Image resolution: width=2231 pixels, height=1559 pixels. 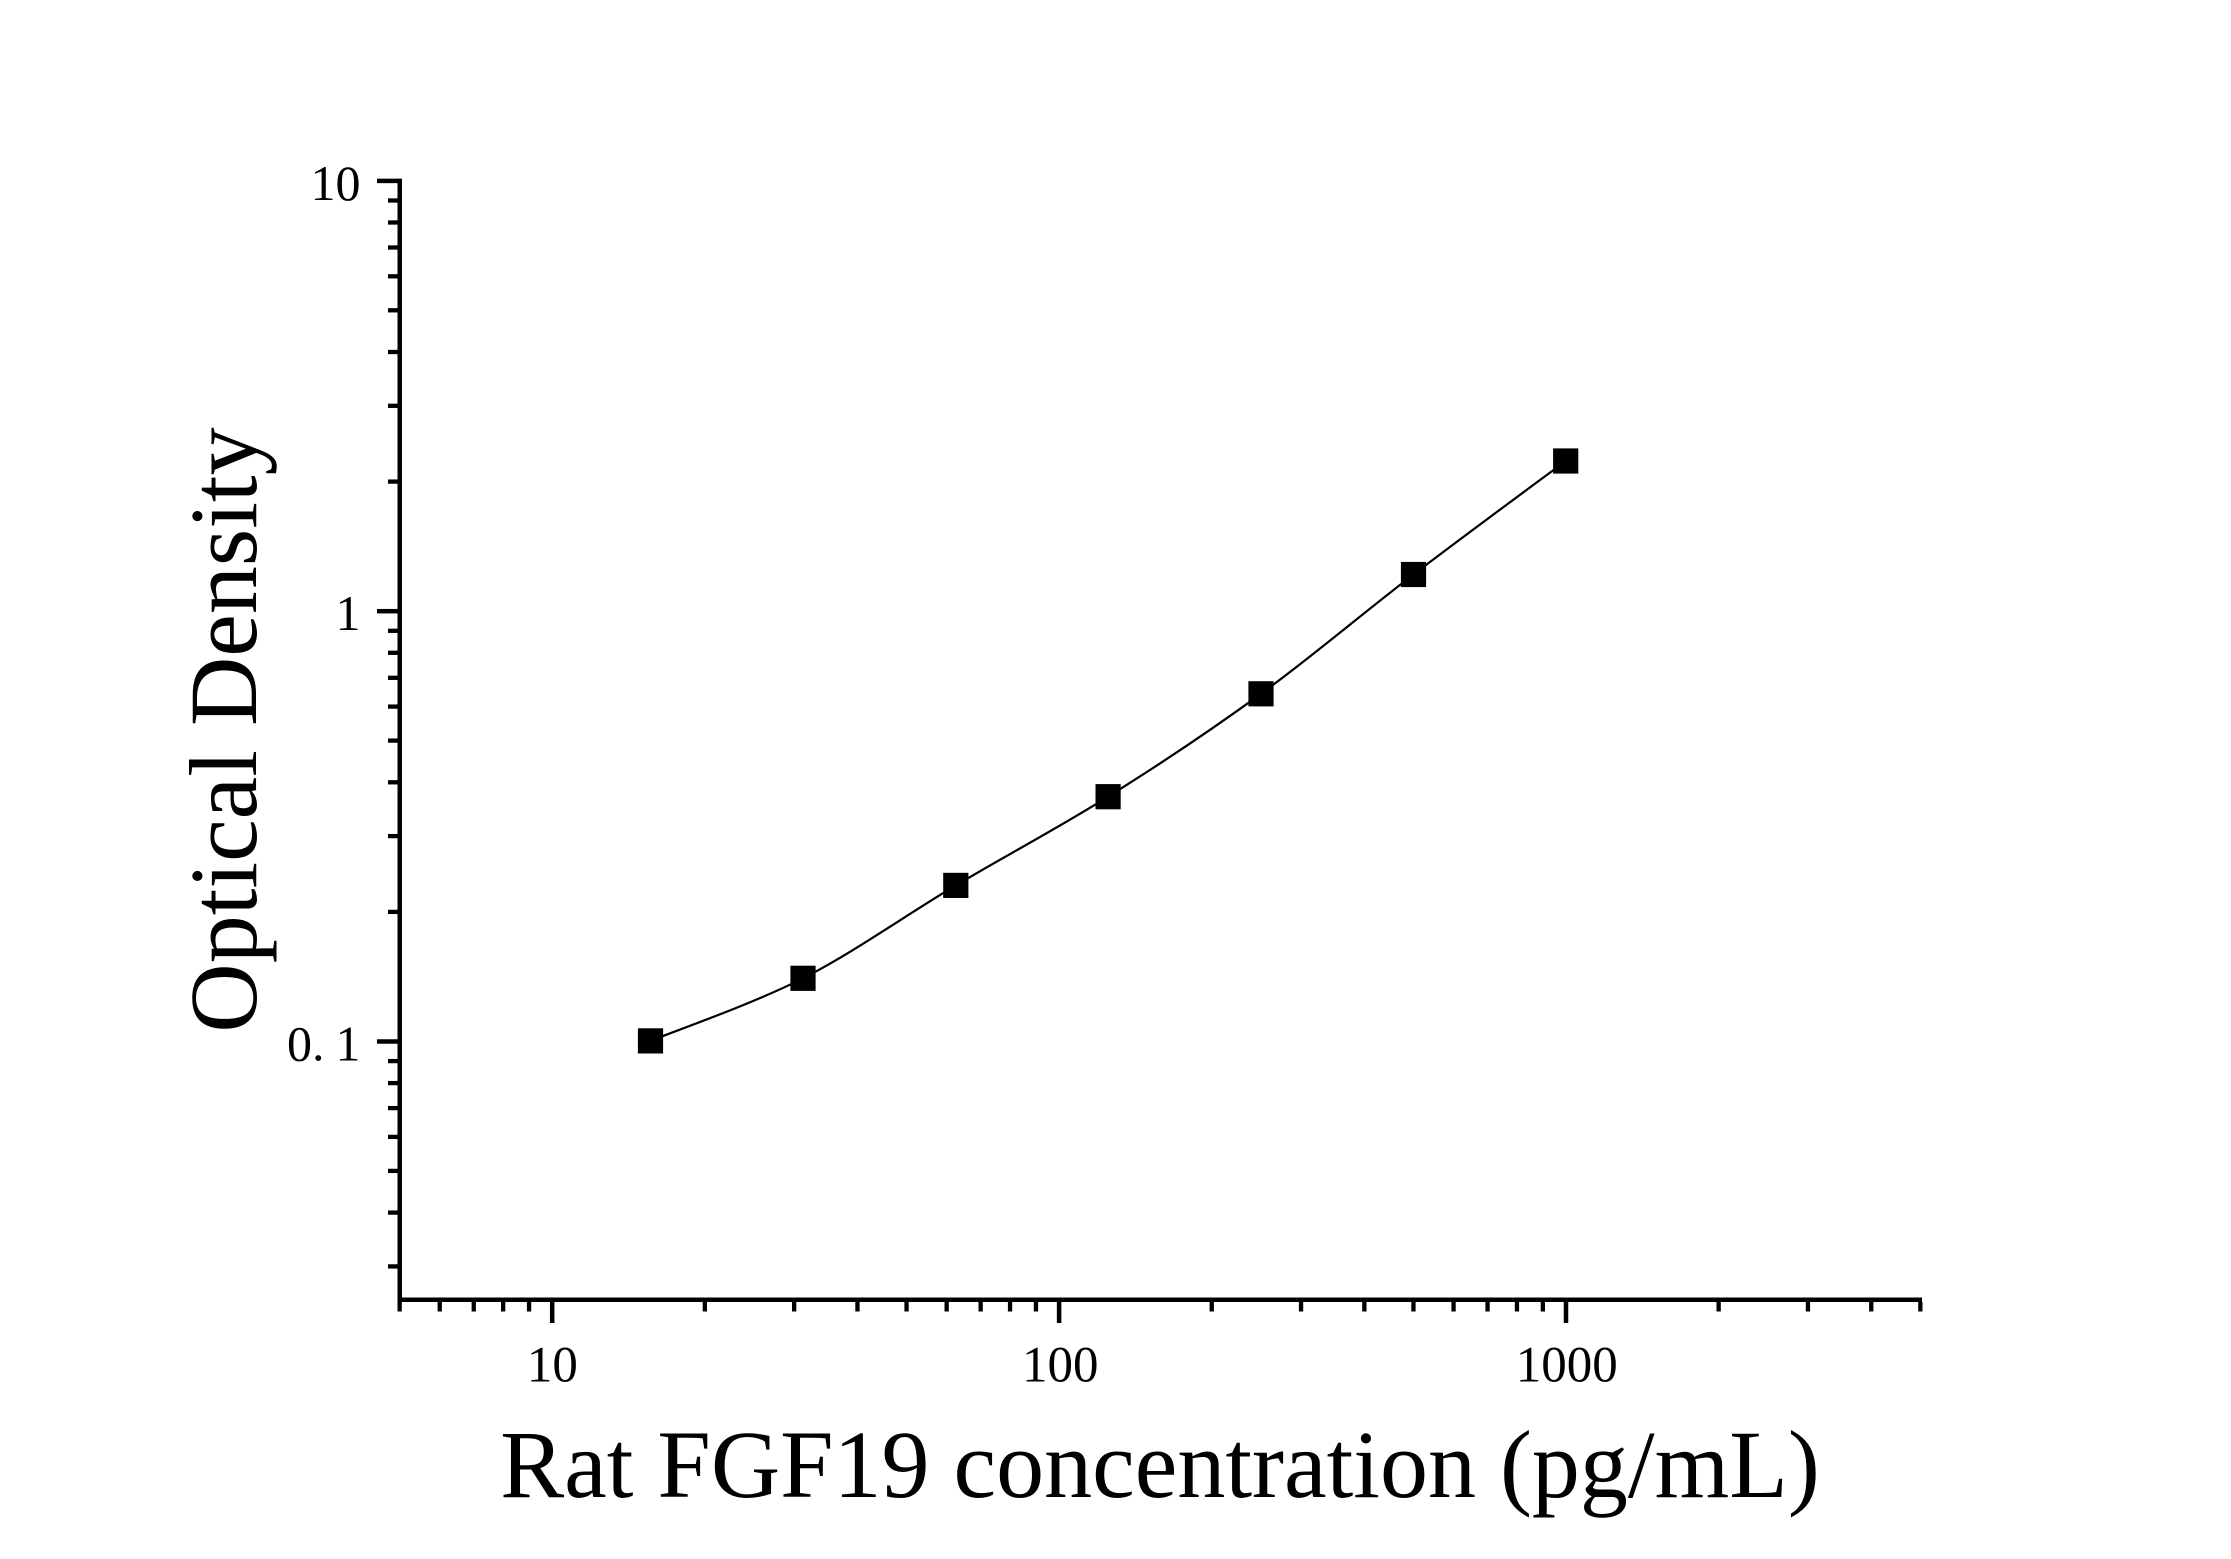 I want to click on svg-text:Rat FGF19 concentration (pg/mL: Rat FGF19 concentration (pg/mL), so click(x=1160, y=1464).